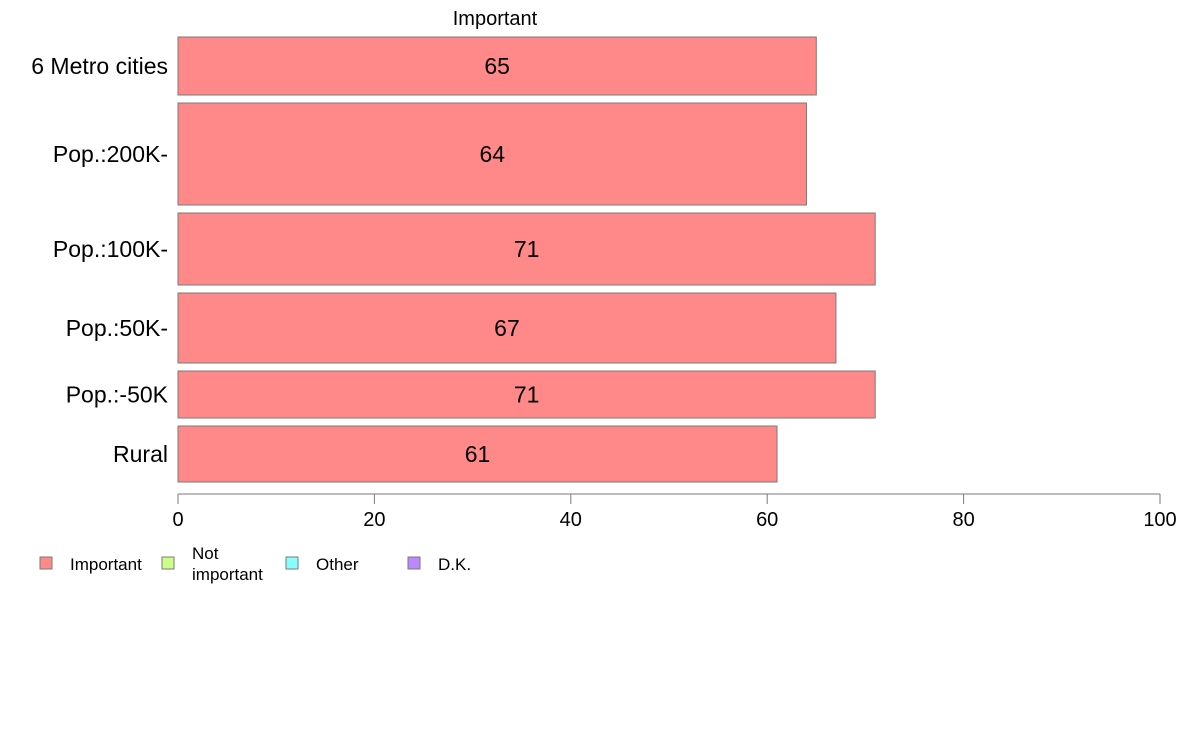 The image size is (1188, 736). I want to click on x-tick-label: 0, so click(177, 520).